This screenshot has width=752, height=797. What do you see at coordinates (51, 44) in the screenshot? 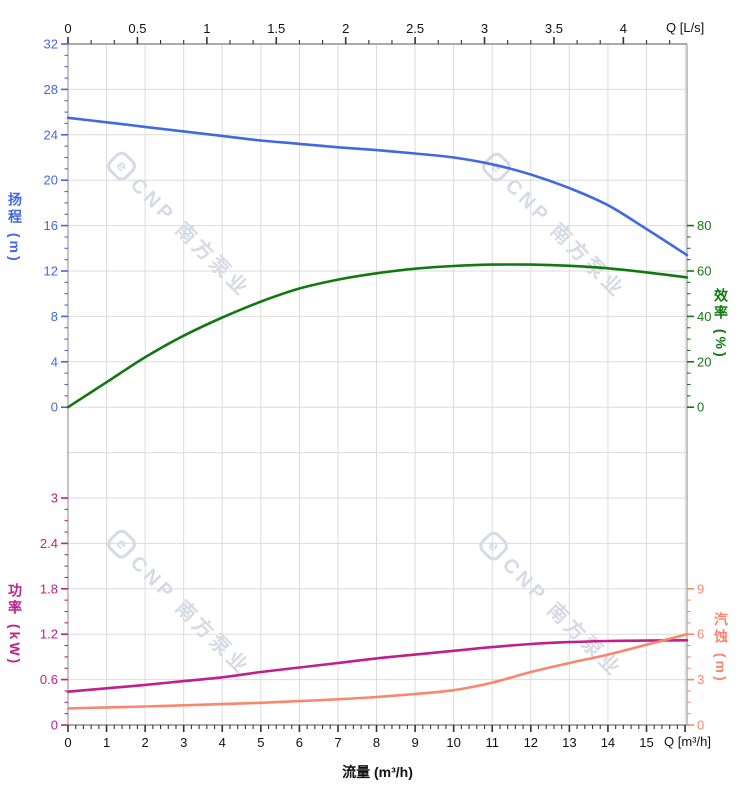
I see `tick-label: 32` at bounding box center [51, 44].